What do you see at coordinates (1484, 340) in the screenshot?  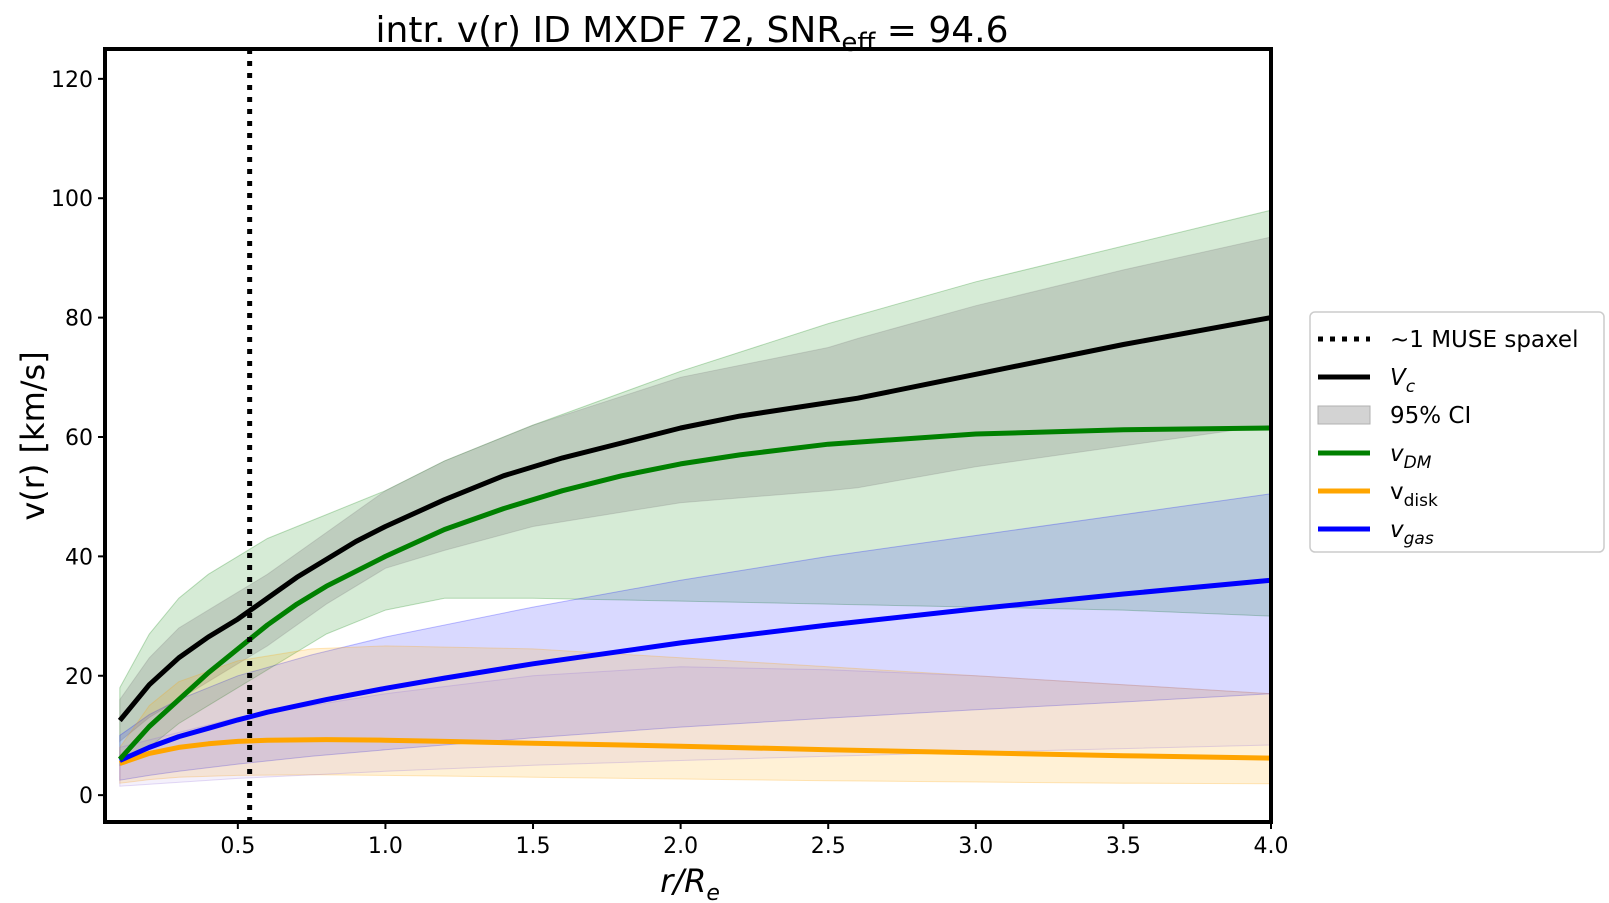 I see `legend-label: ~1 MUSE spaxel` at bounding box center [1484, 340].